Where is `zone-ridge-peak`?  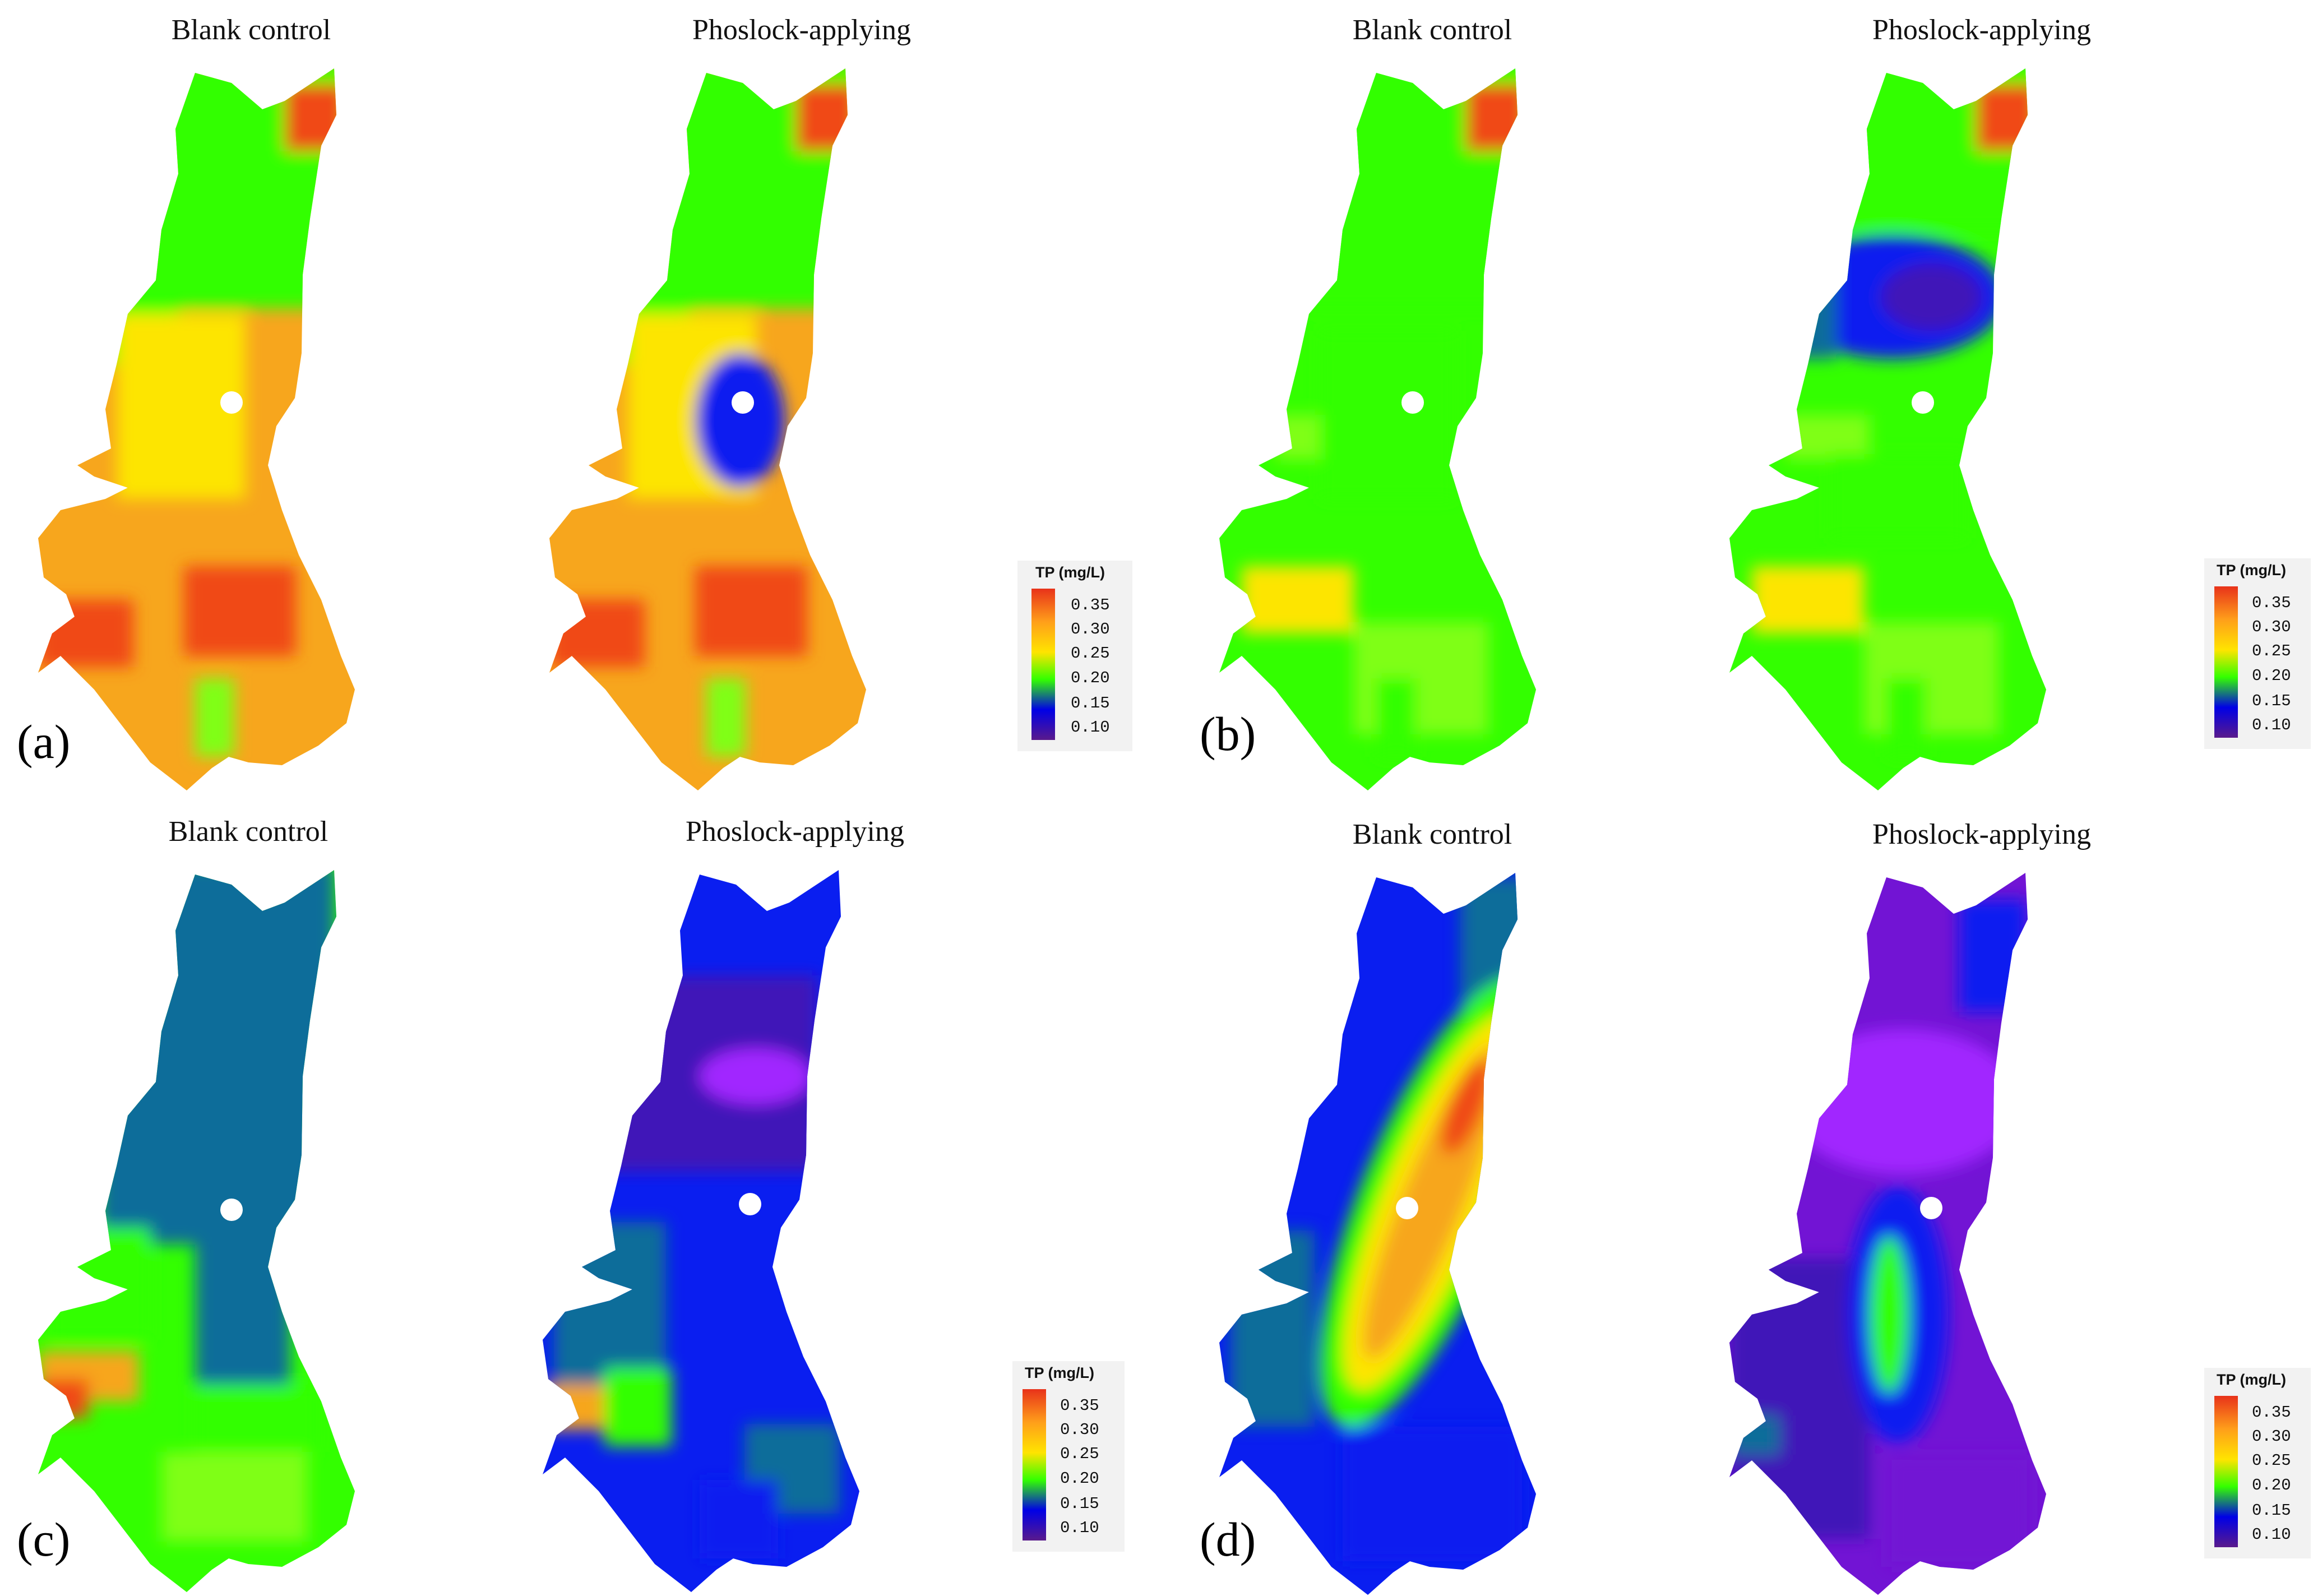 zone-ridge-peak is located at coordinates (1466, 1107).